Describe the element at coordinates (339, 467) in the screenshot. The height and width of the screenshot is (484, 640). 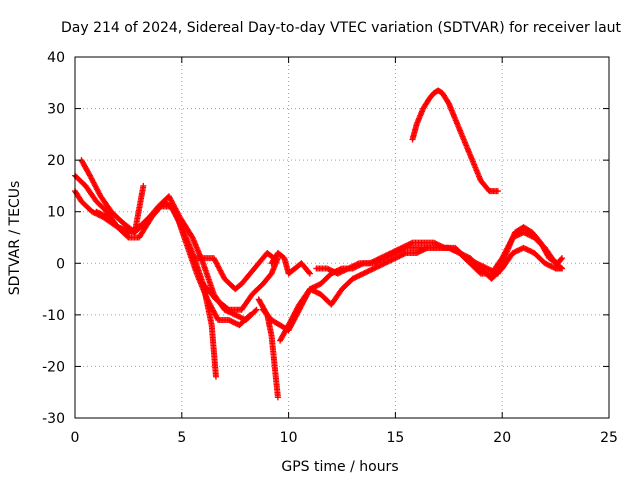
I see `x-axis-label: GPS time / hours` at that location.